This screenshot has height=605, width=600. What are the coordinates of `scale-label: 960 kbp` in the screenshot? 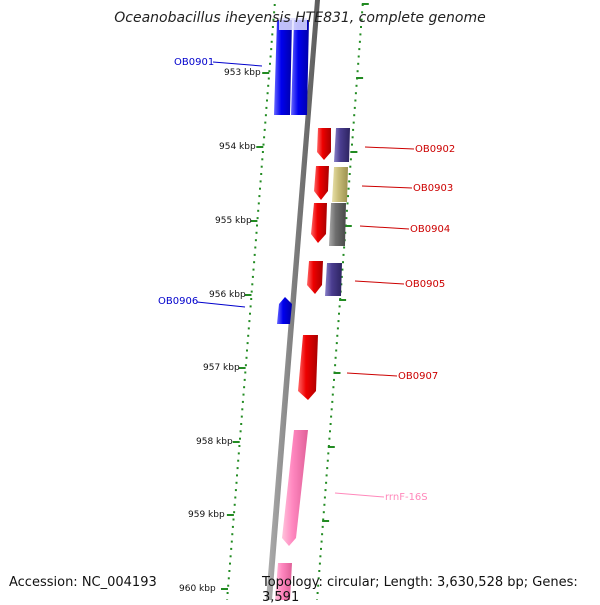 It's located at (197, 589).